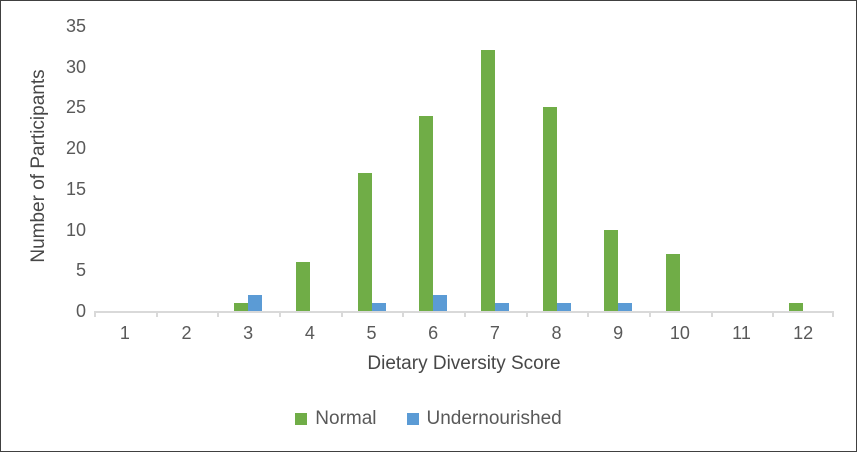 The width and height of the screenshot is (857, 452). Describe the element at coordinates (75, 107) in the screenshot. I see `y-tick-label-25: 25` at that location.